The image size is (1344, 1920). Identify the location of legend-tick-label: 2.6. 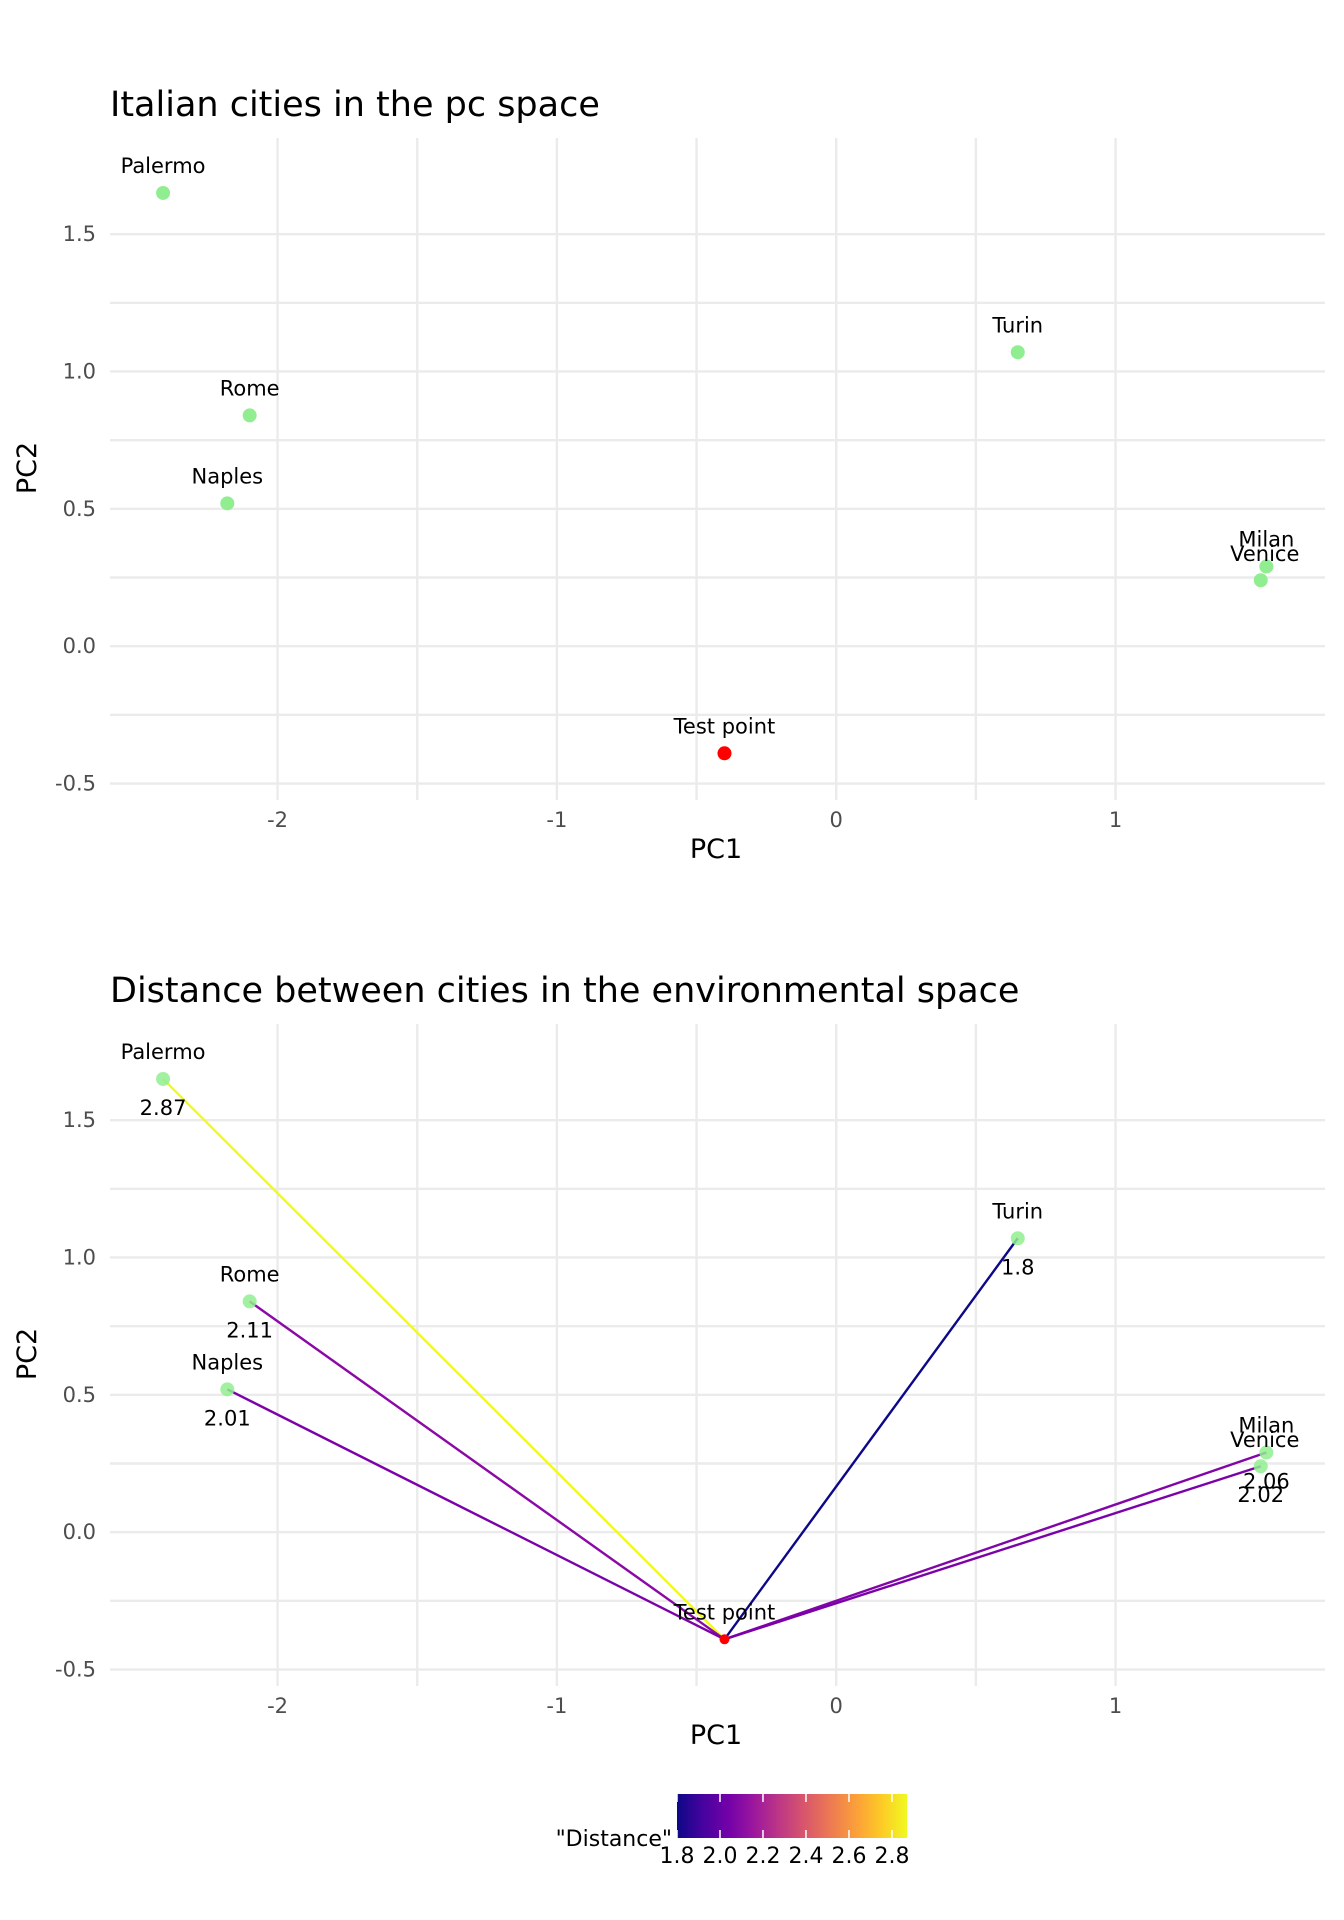
(848, 1856).